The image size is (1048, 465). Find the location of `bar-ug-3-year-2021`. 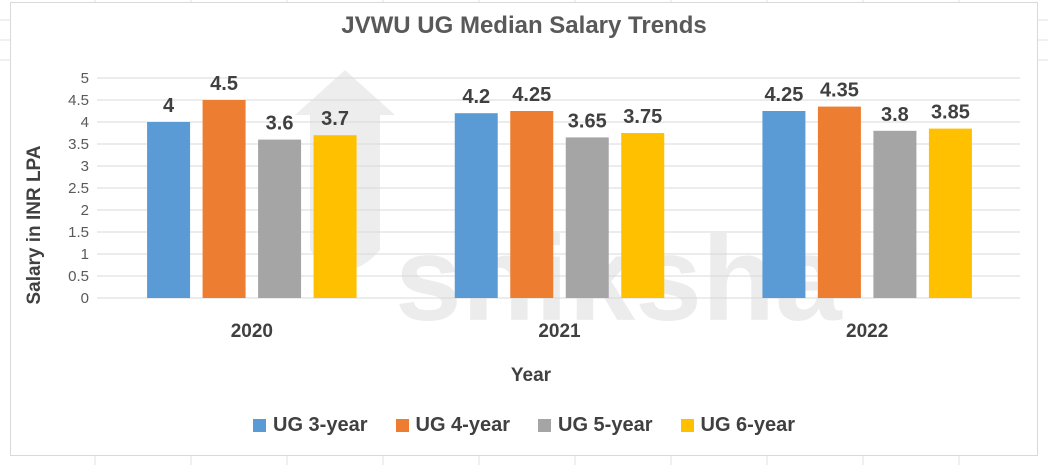

bar-ug-3-year-2021 is located at coordinates (476, 205).